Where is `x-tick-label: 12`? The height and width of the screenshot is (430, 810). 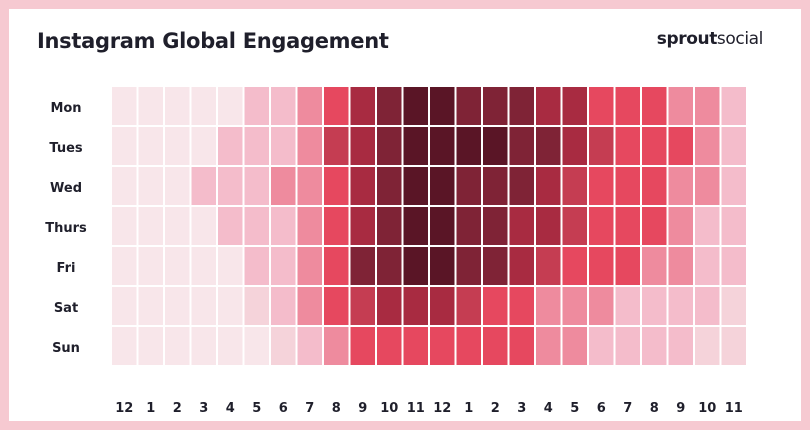
x-tick-label: 12 is located at coordinates (442, 408).